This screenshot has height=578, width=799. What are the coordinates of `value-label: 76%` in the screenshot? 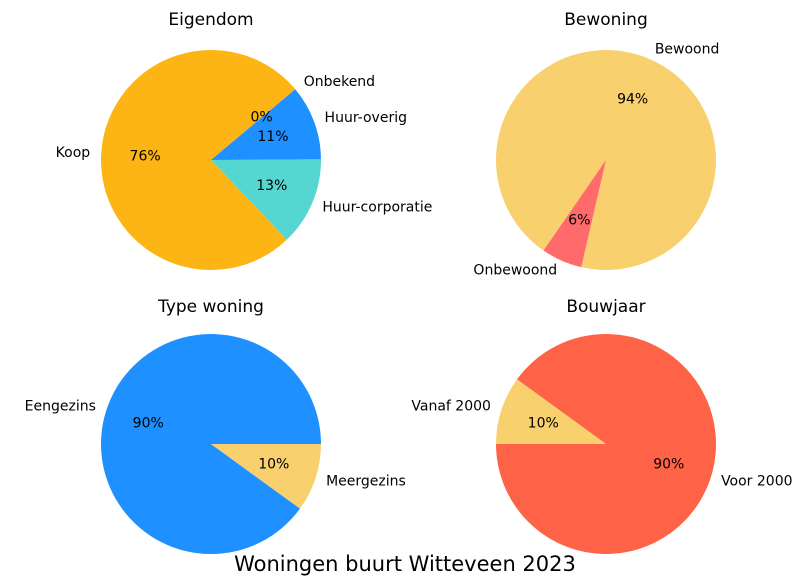 It's located at (145, 156).